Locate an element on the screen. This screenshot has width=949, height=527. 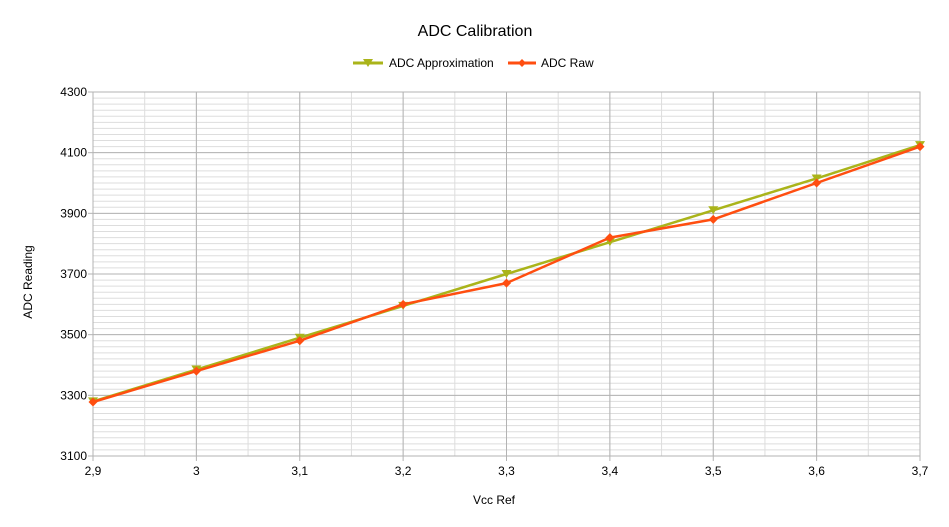
legend-item-approximation: ADC Approximation is located at coordinates (423, 63).